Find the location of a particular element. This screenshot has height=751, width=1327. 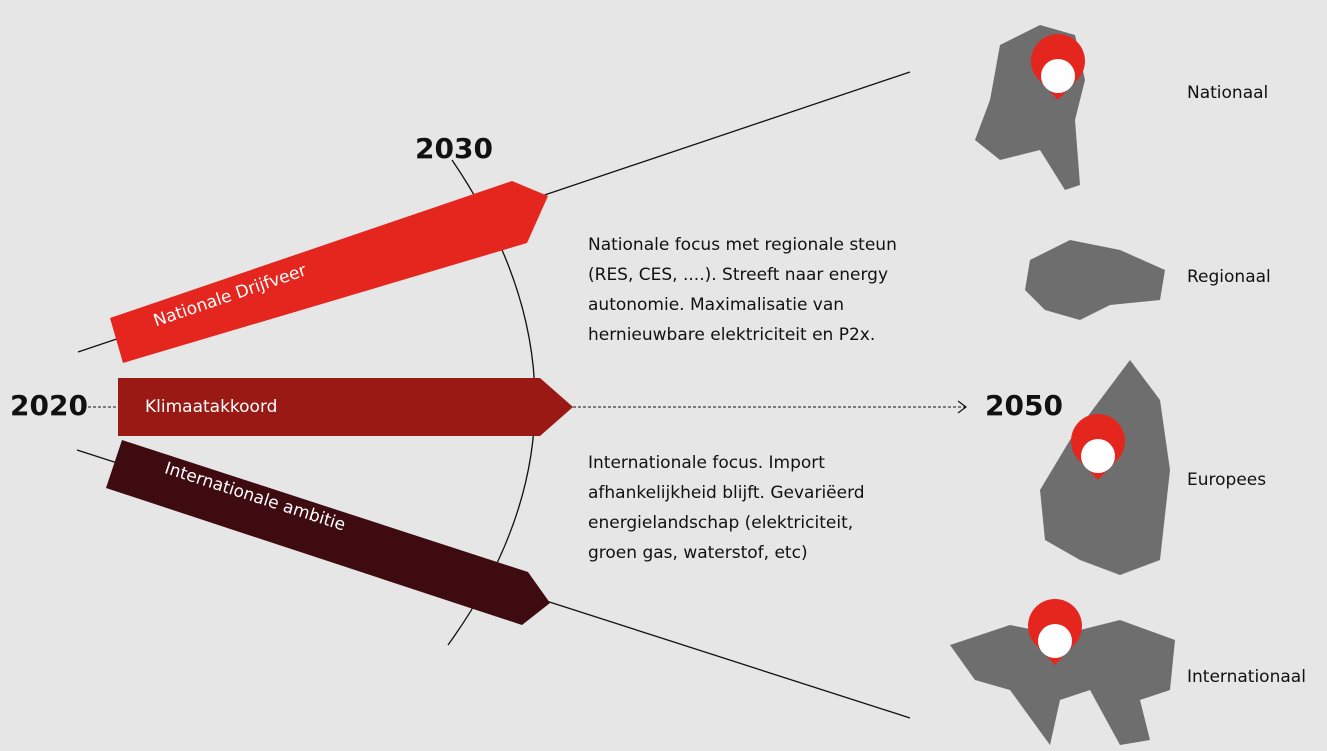

national-arrow is located at coordinates (329, 272).